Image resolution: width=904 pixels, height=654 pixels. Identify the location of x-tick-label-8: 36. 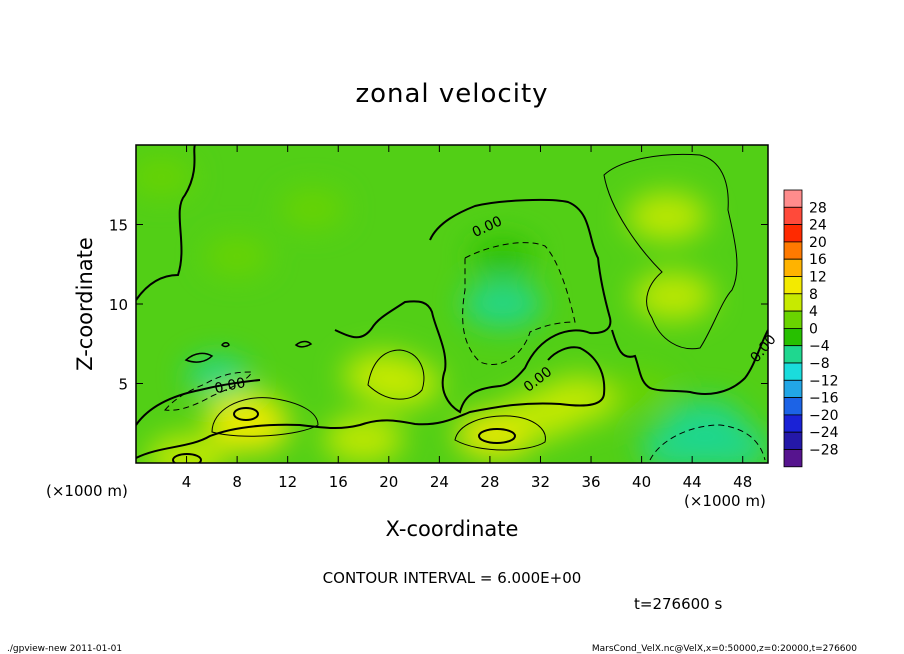
(590, 482).